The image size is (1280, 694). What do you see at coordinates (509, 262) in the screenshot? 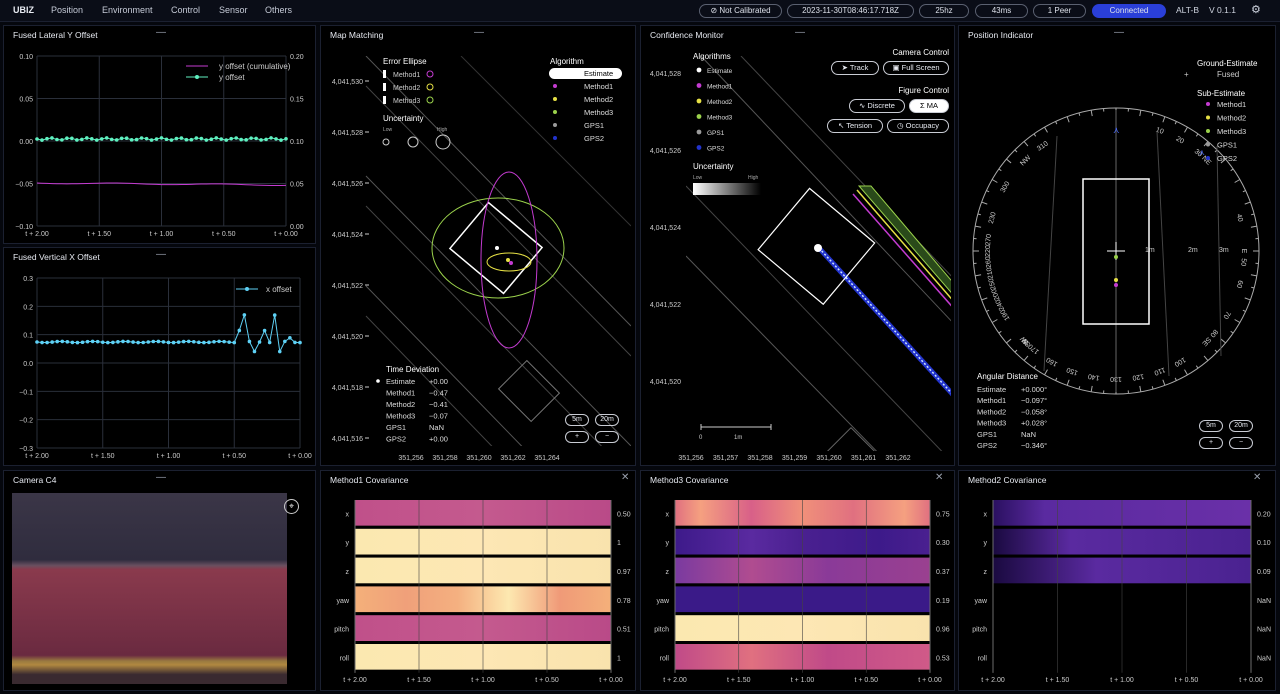
I see `ellipse-method2` at bounding box center [509, 262].